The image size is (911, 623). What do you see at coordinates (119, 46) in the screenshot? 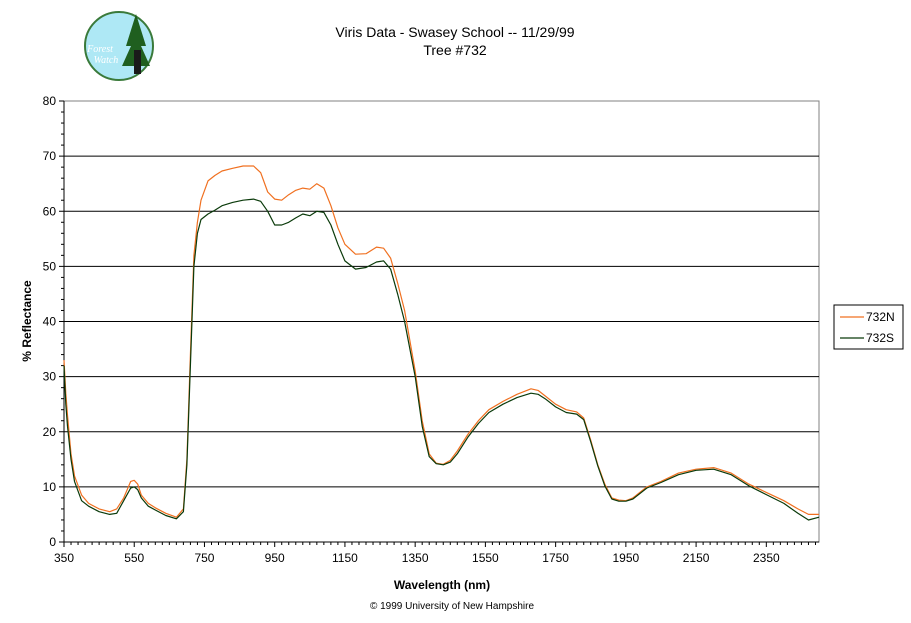
I see `forest-watch-logo: Forest Watch` at bounding box center [119, 46].